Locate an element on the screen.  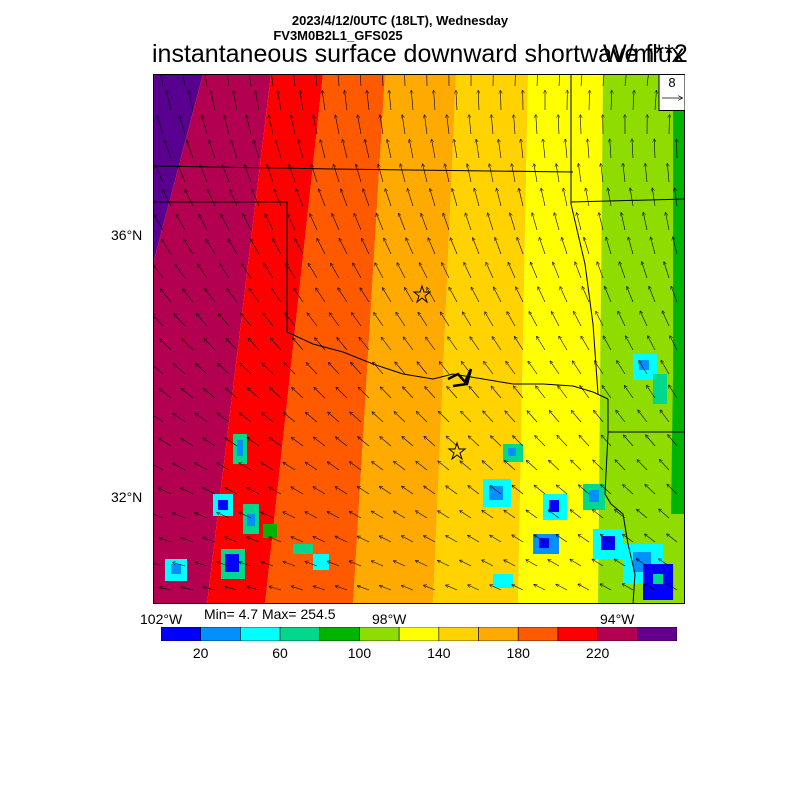
border-mo-ar is located at coordinates (627, 200).